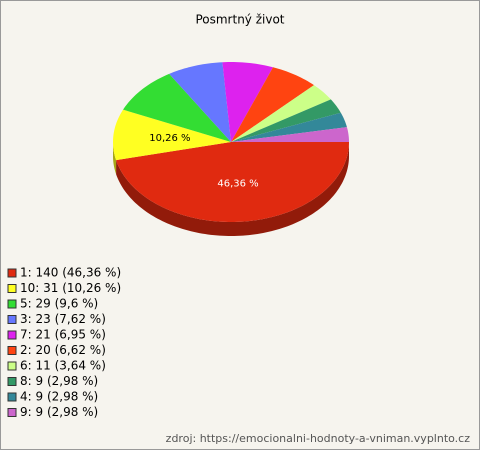 Image resolution: width=480 pixels, height=454 pixels. Describe the element at coordinates (59, 381) in the screenshot. I see `legend-label: 8: 9 (2,98 %)` at that location.